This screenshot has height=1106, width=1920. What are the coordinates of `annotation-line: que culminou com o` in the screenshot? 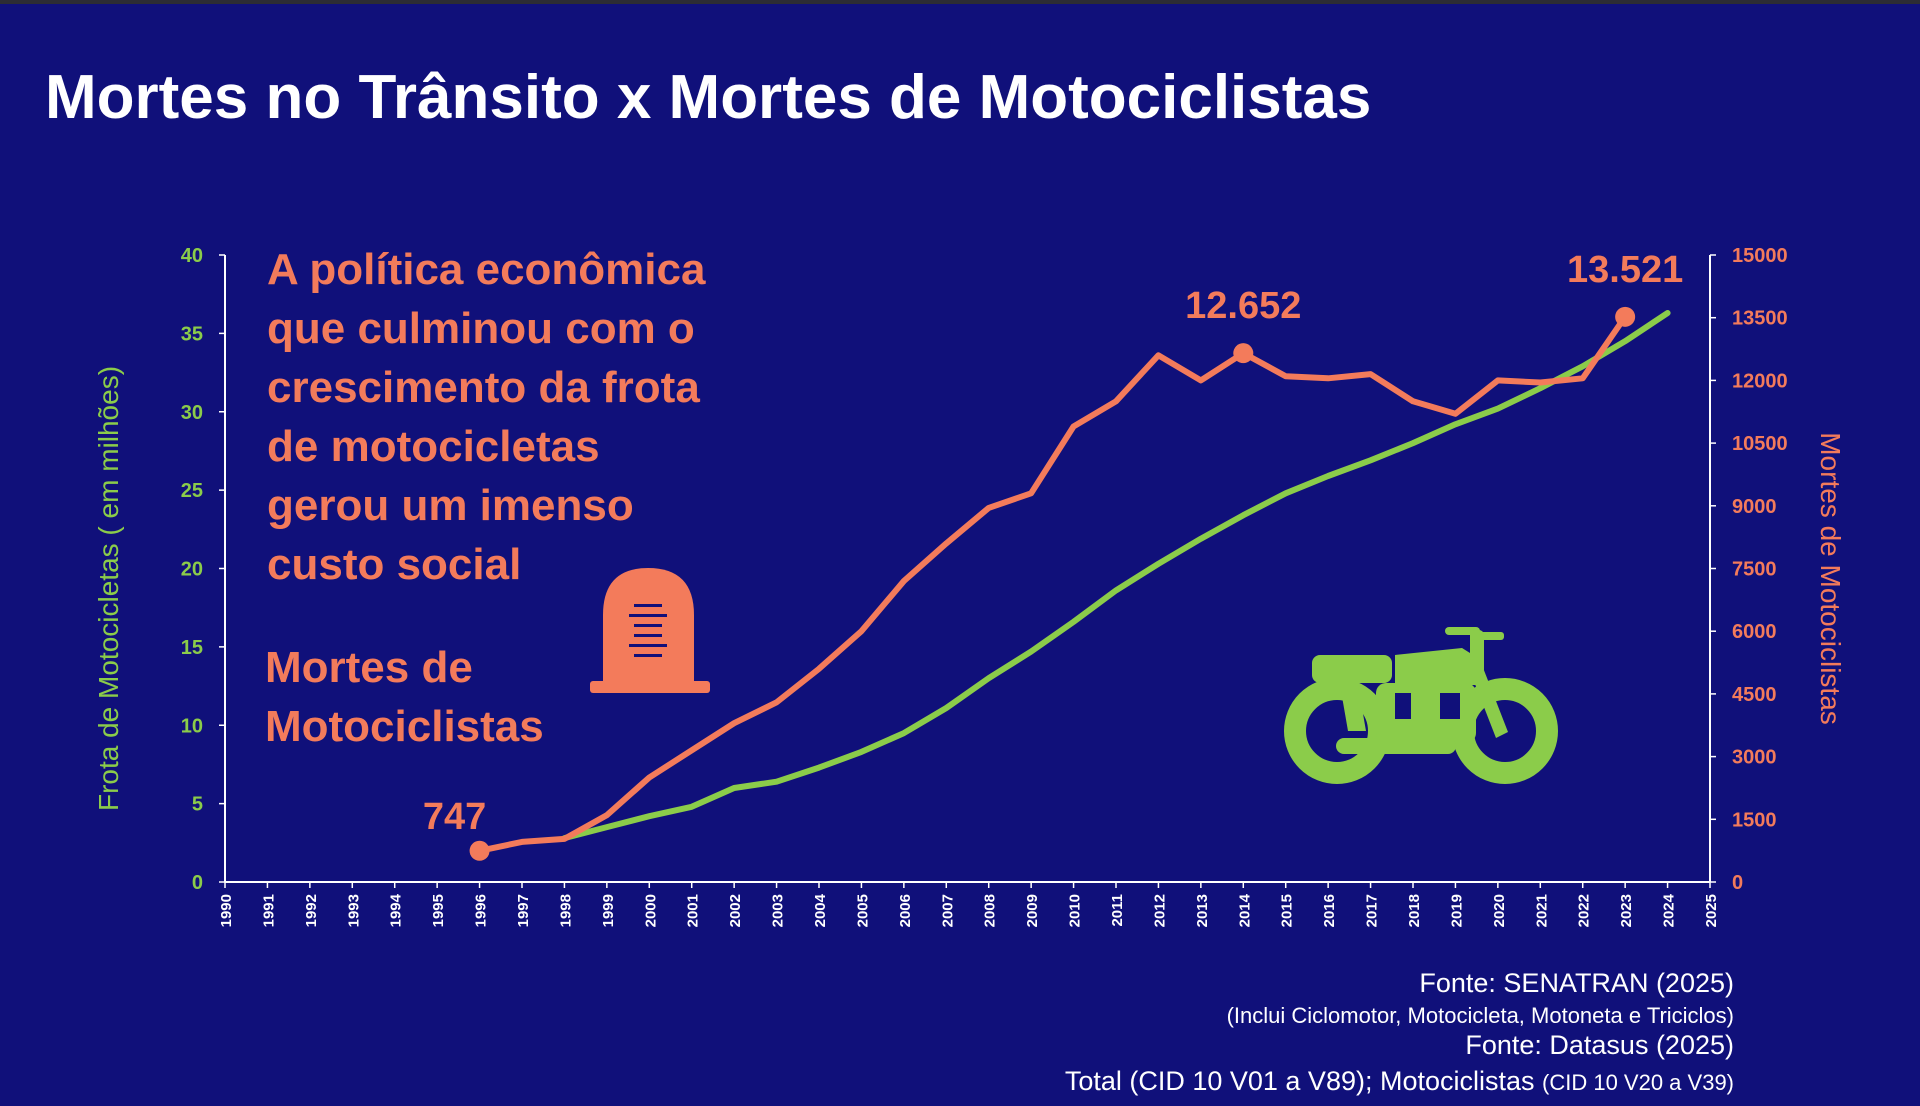 It's located at (481, 328).